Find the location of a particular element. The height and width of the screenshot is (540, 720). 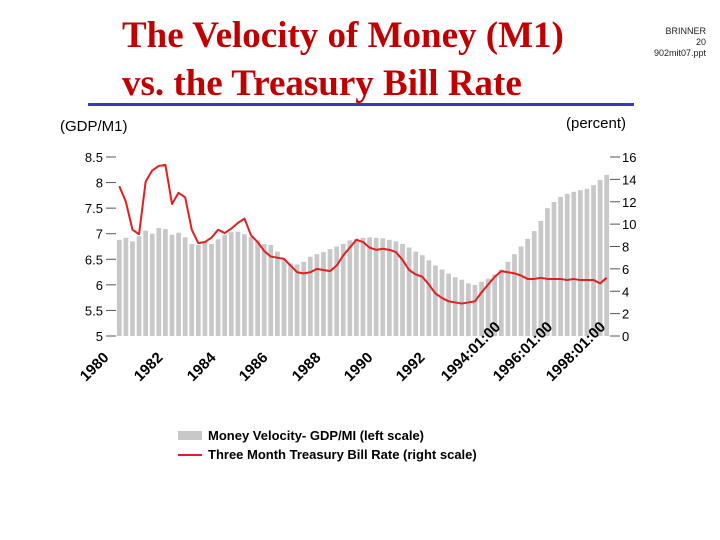

right-axis-unit: (percent) is located at coordinates (596, 123).